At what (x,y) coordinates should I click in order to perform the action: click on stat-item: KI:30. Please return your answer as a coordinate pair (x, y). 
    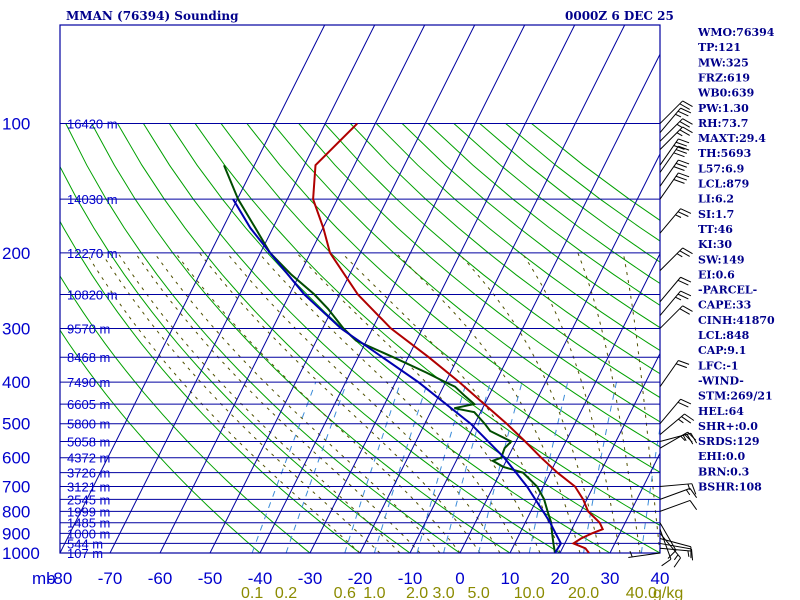
    Looking at the image, I should click on (715, 244).